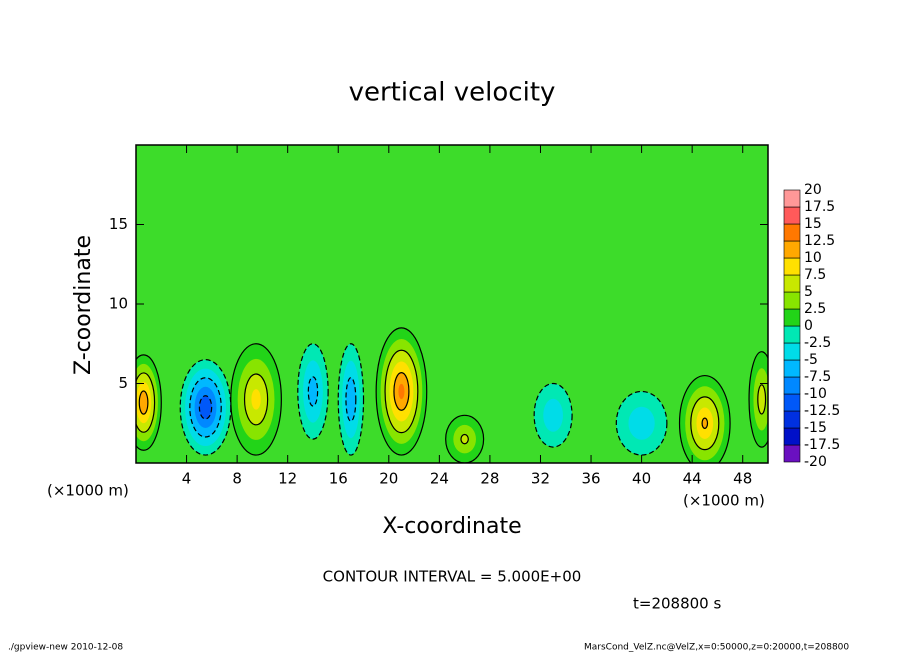 Image resolution: width=904 pixels, height=654 pixels. Describe the element at coordinates (118, 224) in the screenshot. I see `y-tick-label: 15` at that location.